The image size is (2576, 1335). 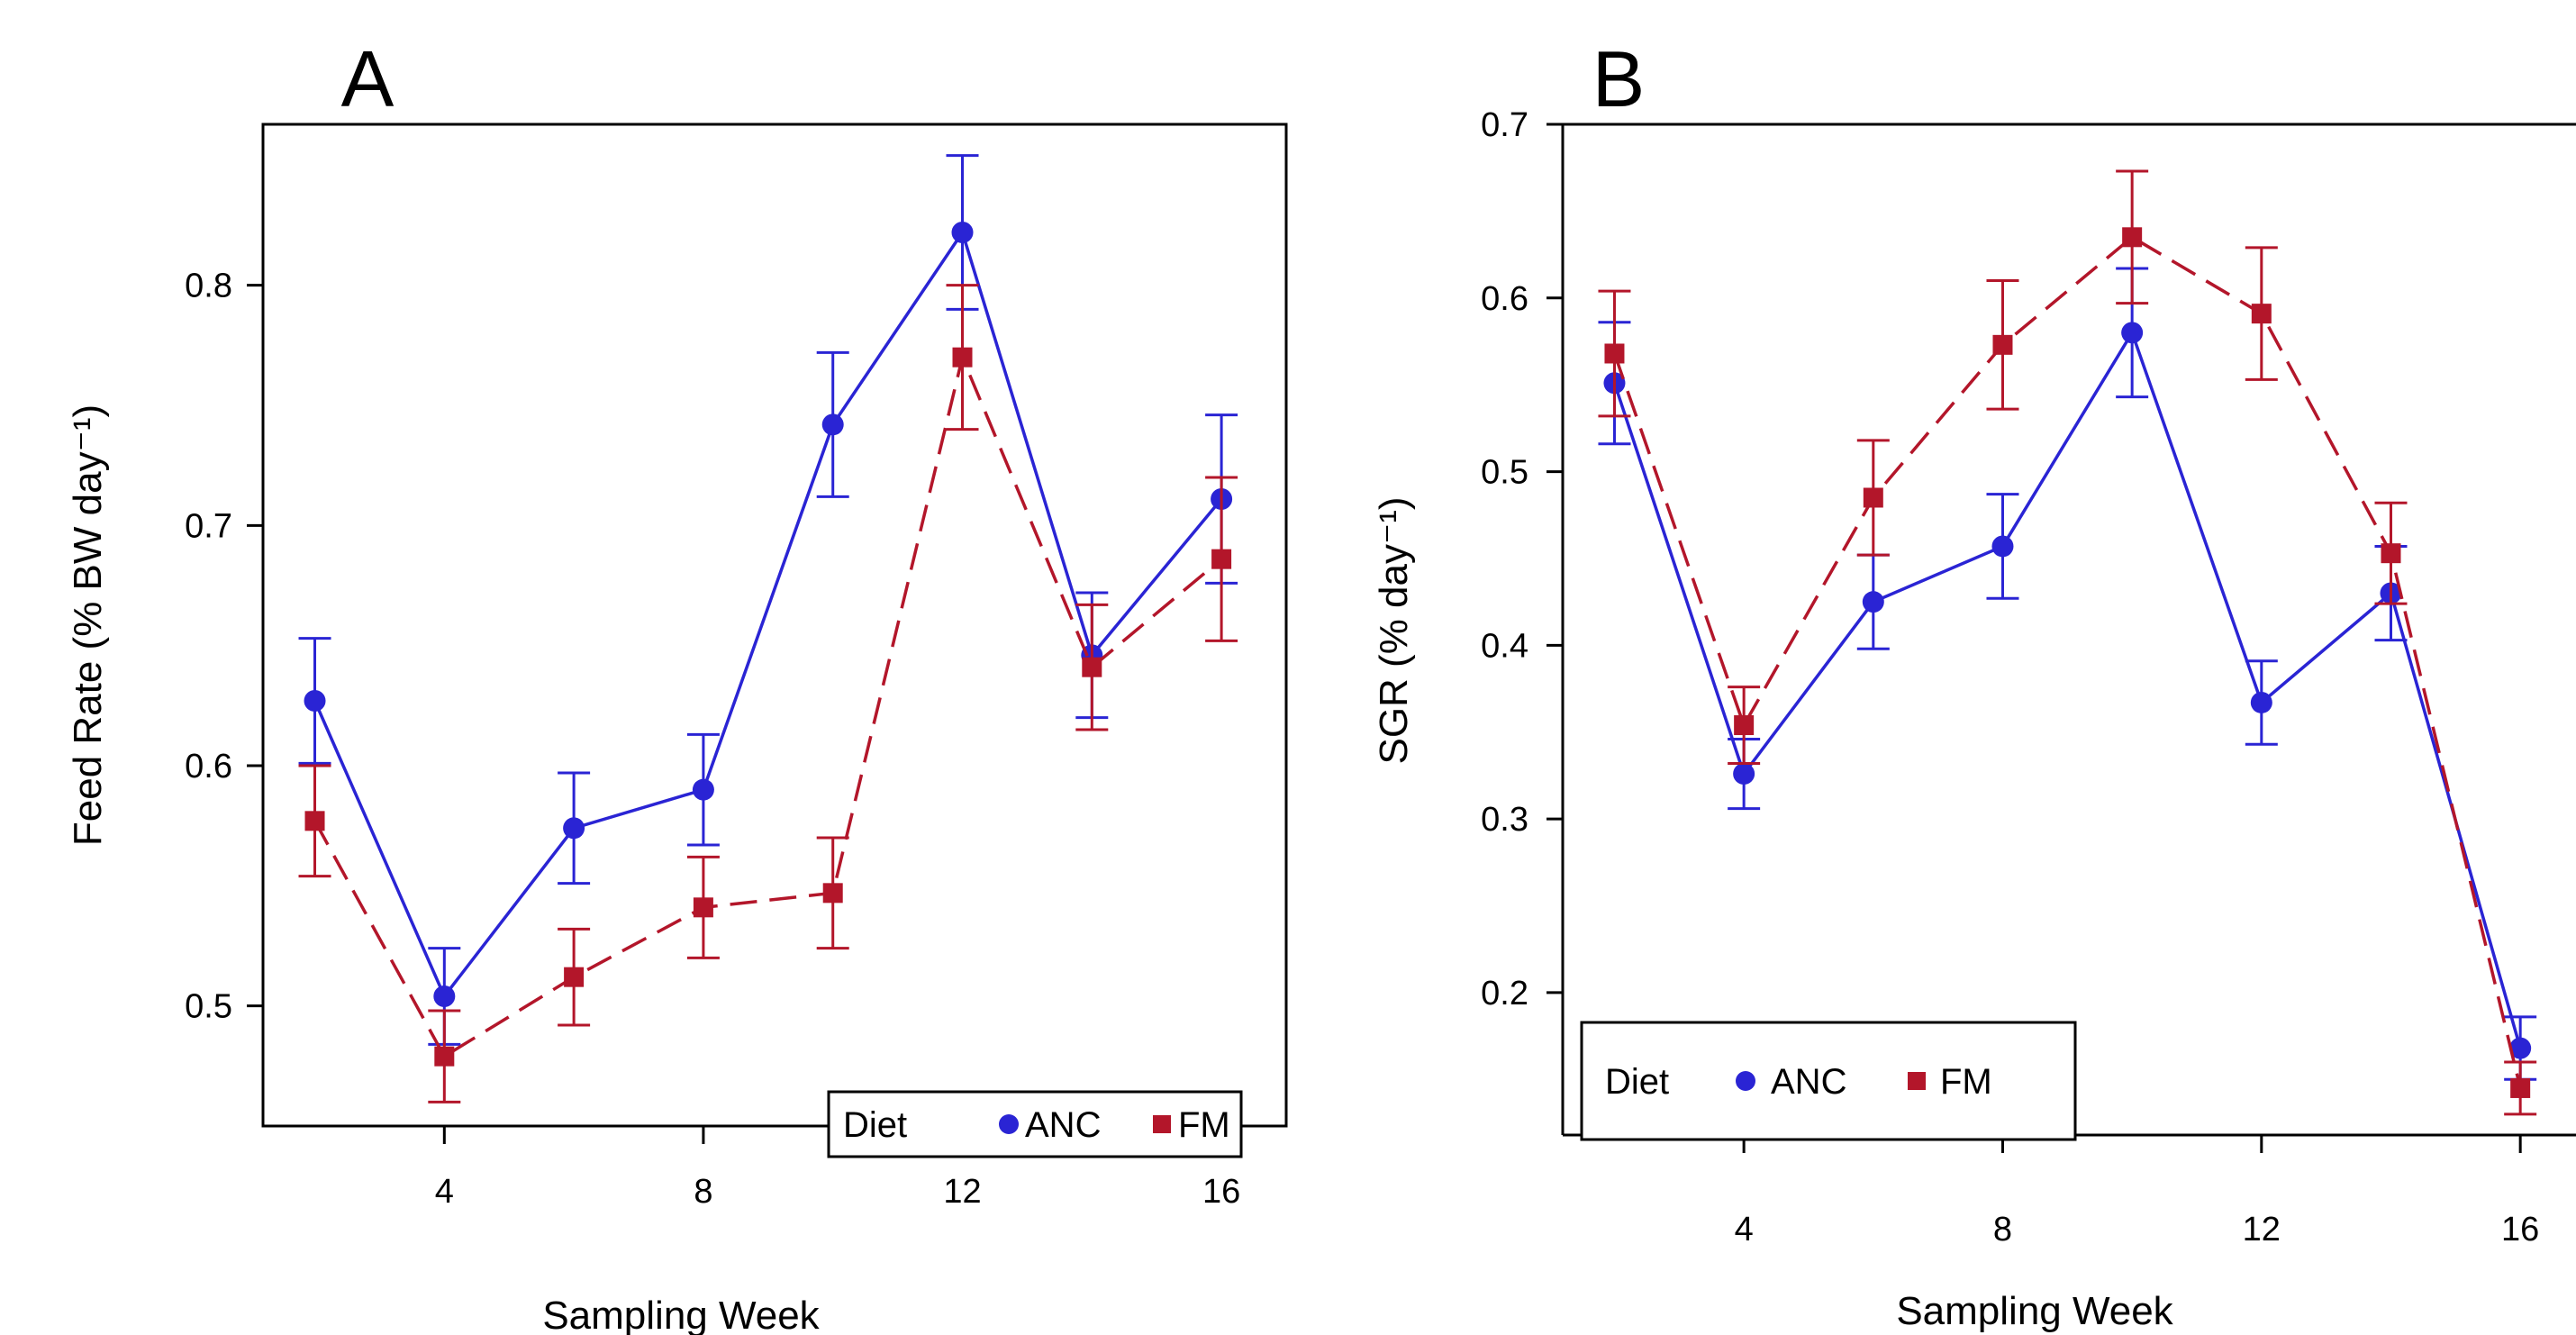 What do you see at coordinates (1504, 994) in the screenshot?
I see `y-tick-label: 0.2` at bounding box center [1504, 994].